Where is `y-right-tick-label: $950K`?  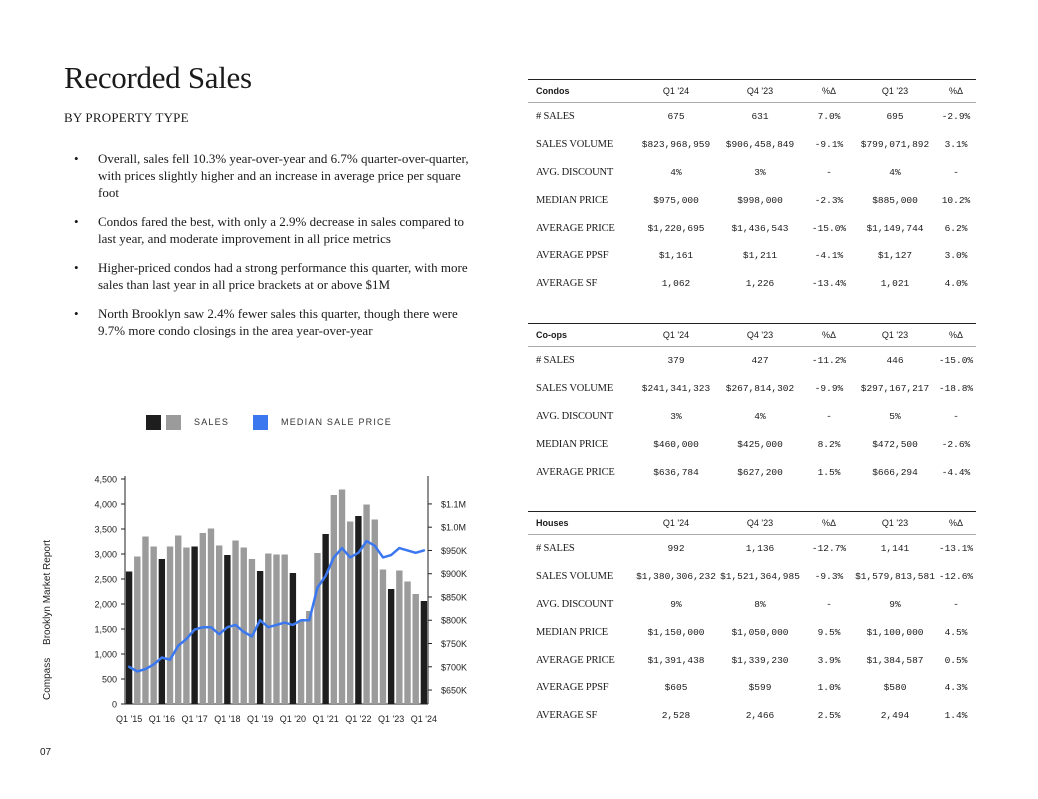 y-right-tick-label: $950K is located at coordinates (454, 551).